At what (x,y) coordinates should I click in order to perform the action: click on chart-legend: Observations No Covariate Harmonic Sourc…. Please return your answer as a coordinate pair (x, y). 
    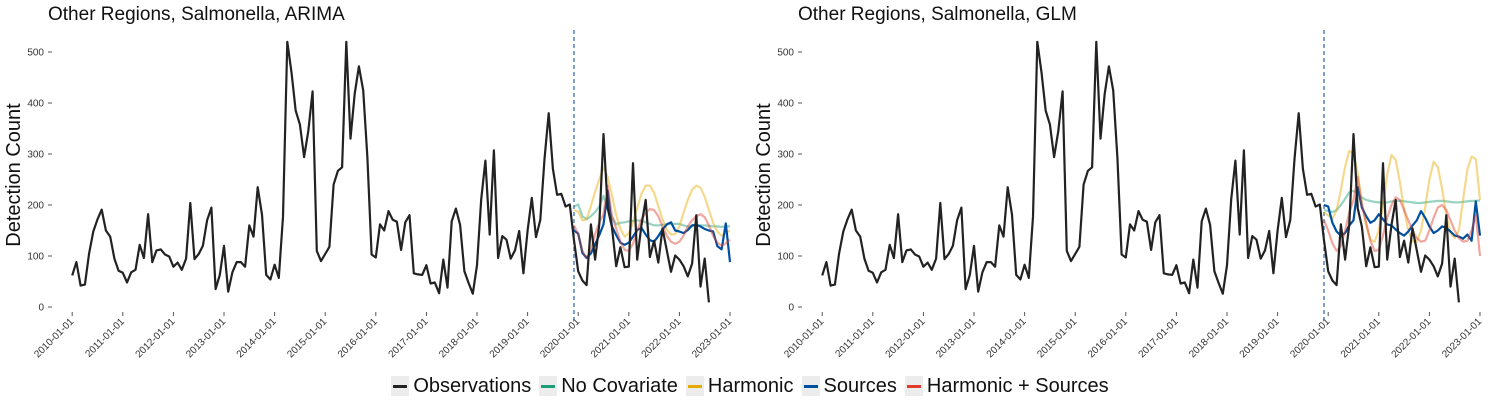
    Looking at the image, I should click on (750, 386).